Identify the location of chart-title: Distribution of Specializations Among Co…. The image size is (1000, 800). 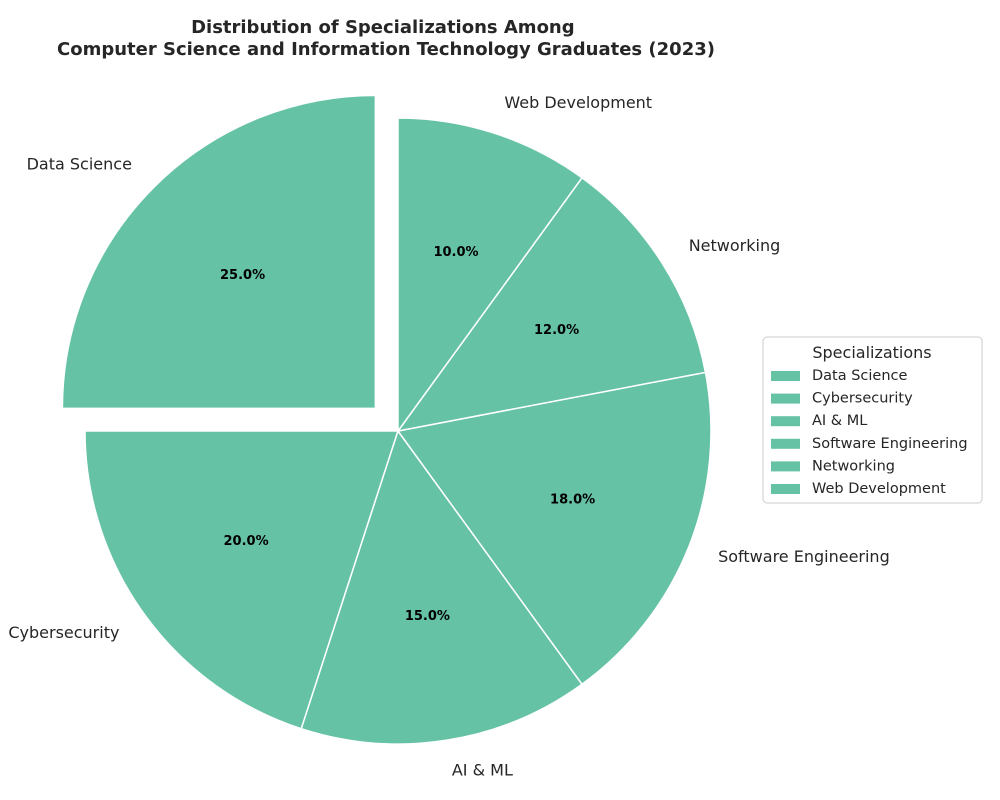
(386, 38).